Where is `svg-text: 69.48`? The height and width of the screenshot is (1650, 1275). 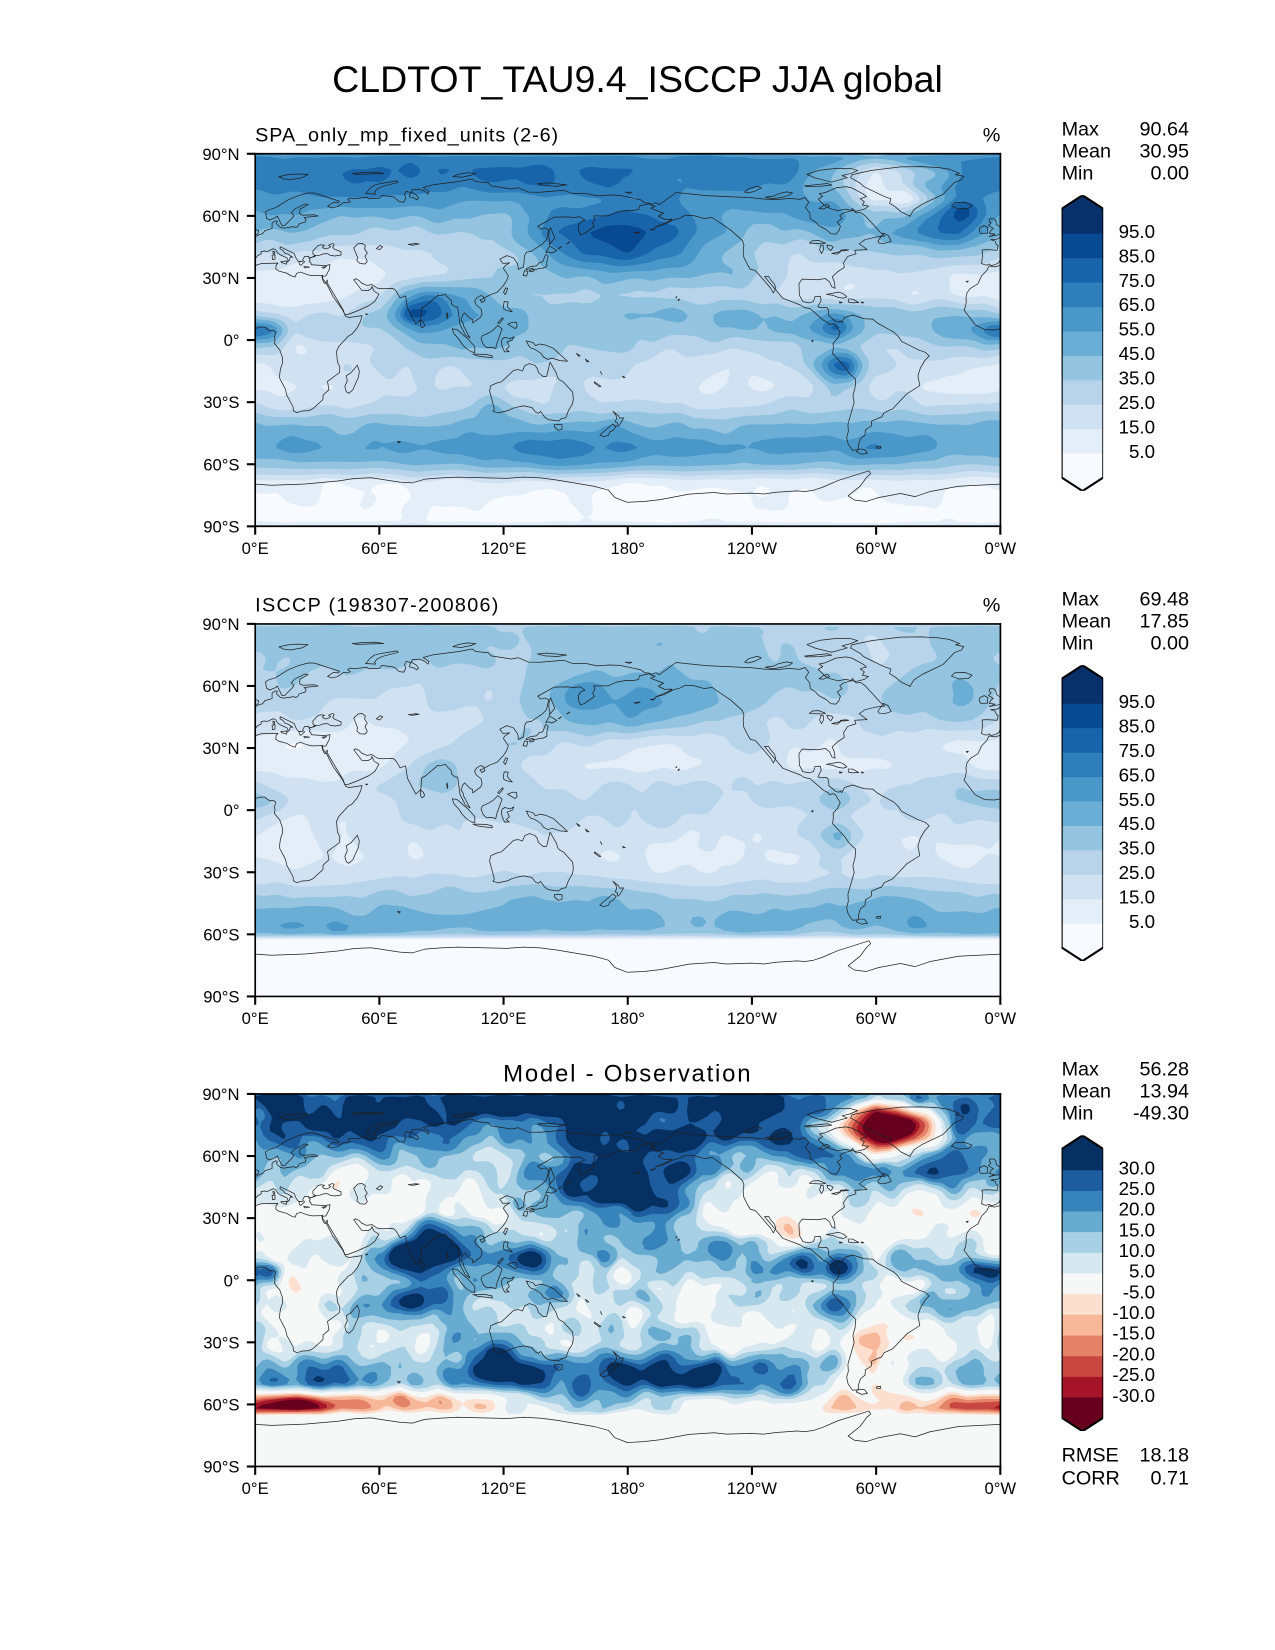 svg-text: 69.48 is located at coordinates (1165, 600).